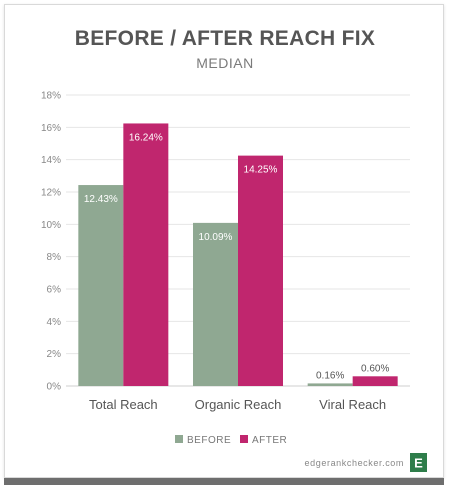 This screenshot has width=450, height=489. I want to click on bar-value-label: 16.24%, so click(146, 137).